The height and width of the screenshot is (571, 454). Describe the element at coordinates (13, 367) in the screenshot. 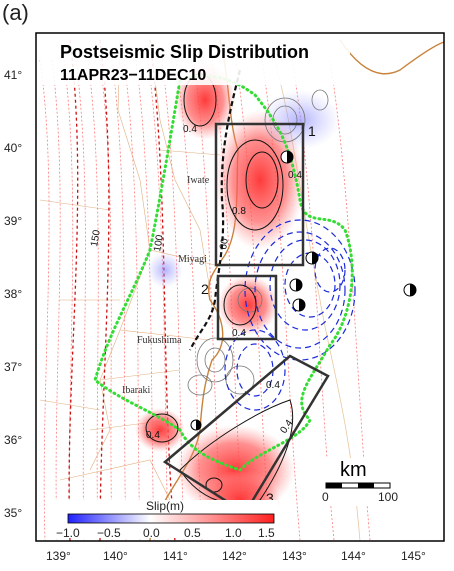

I see `lat-tick: 37°` at that location.